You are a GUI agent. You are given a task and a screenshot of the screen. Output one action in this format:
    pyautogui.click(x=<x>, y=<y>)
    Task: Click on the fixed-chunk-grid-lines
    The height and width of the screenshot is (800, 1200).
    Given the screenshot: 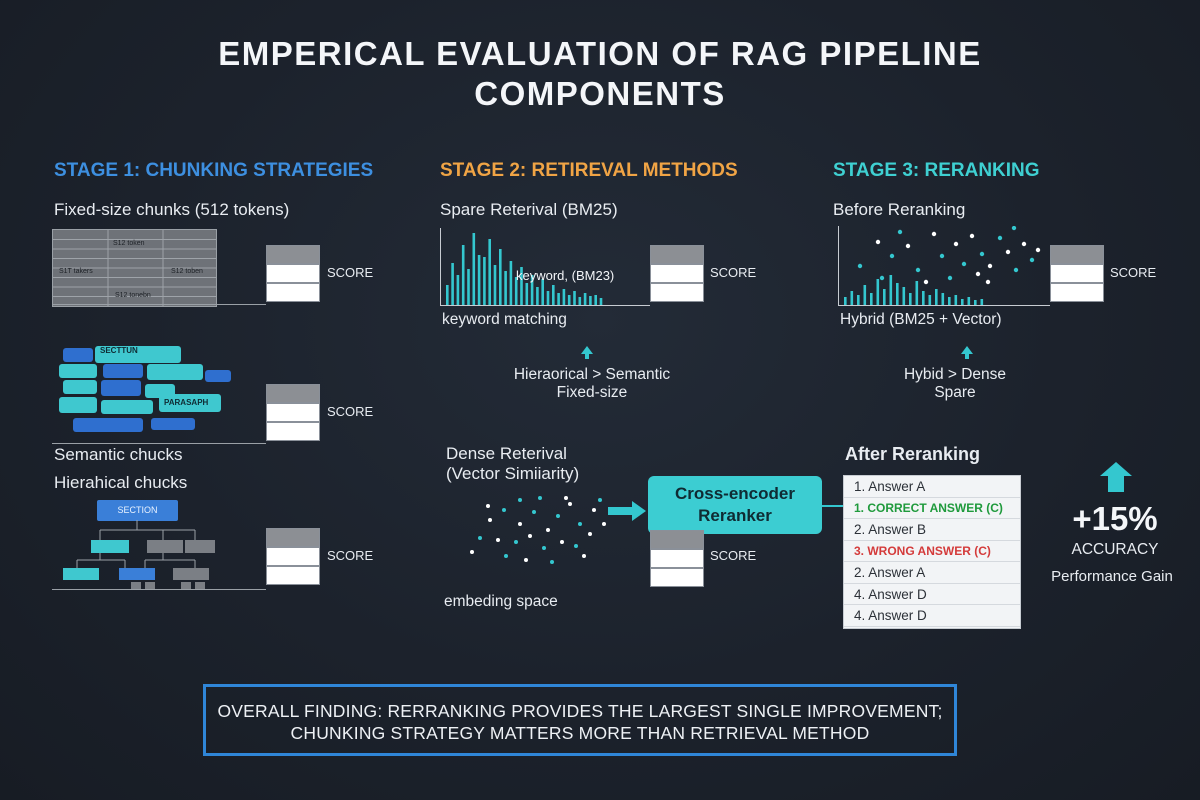 What is the action you would take?
    pyautogui.click(x=134, y=268)
    